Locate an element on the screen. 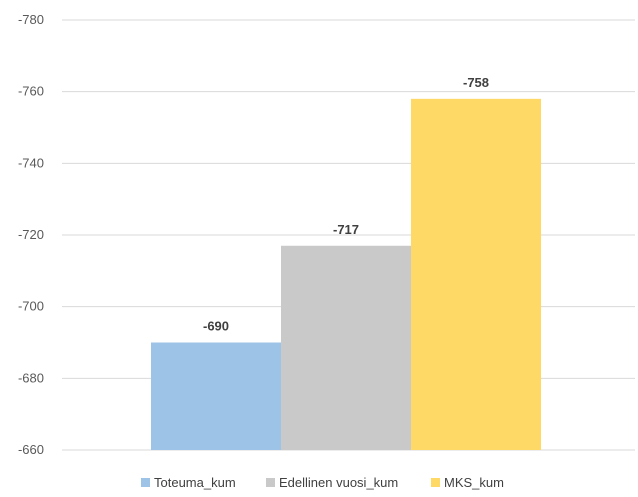 This screenshot has width=638, height=497. legend-label: Edellinen vuosi_kum is located at coordinates (338, 482).